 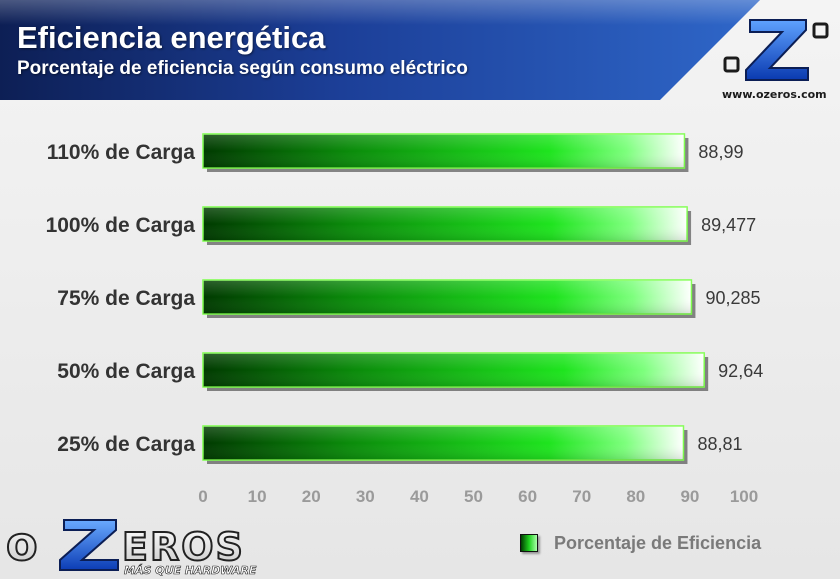 I want to click on ozeros-wordmark-logo: o EROS MÁS QUE HARDWARE, so click(x=131, y=546).